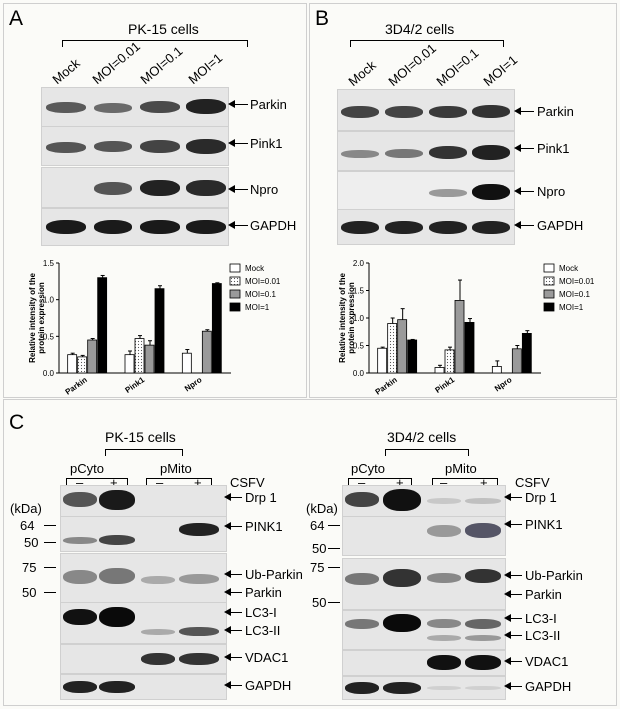 This screenshot has height=709, width=620. I want to click on x-tick-label: Npro, so click(193, 384).